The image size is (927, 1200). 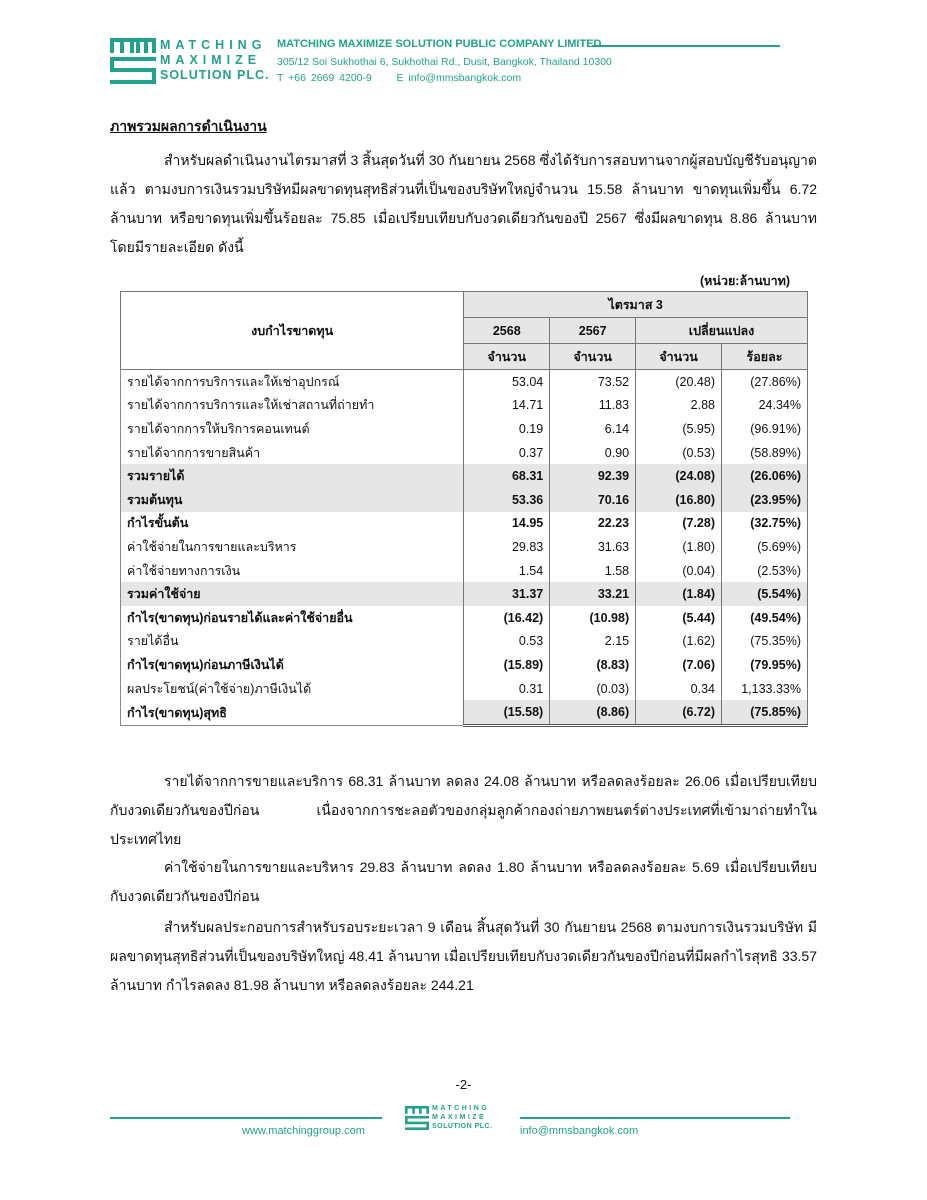 I want to click on change-amount: (0.04), so click(x=678, y=570).